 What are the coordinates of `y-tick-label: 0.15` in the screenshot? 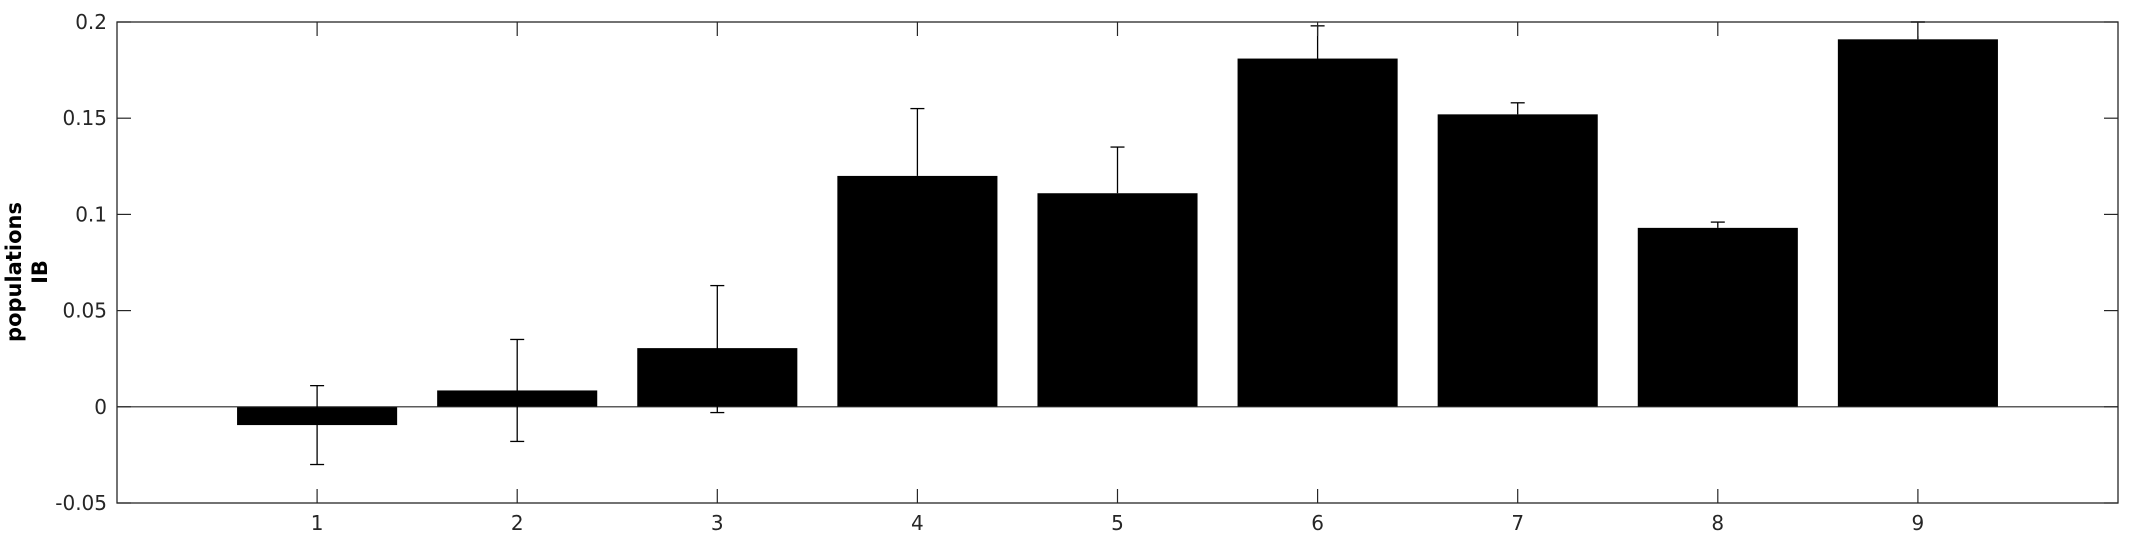 It's located at (84, 118).